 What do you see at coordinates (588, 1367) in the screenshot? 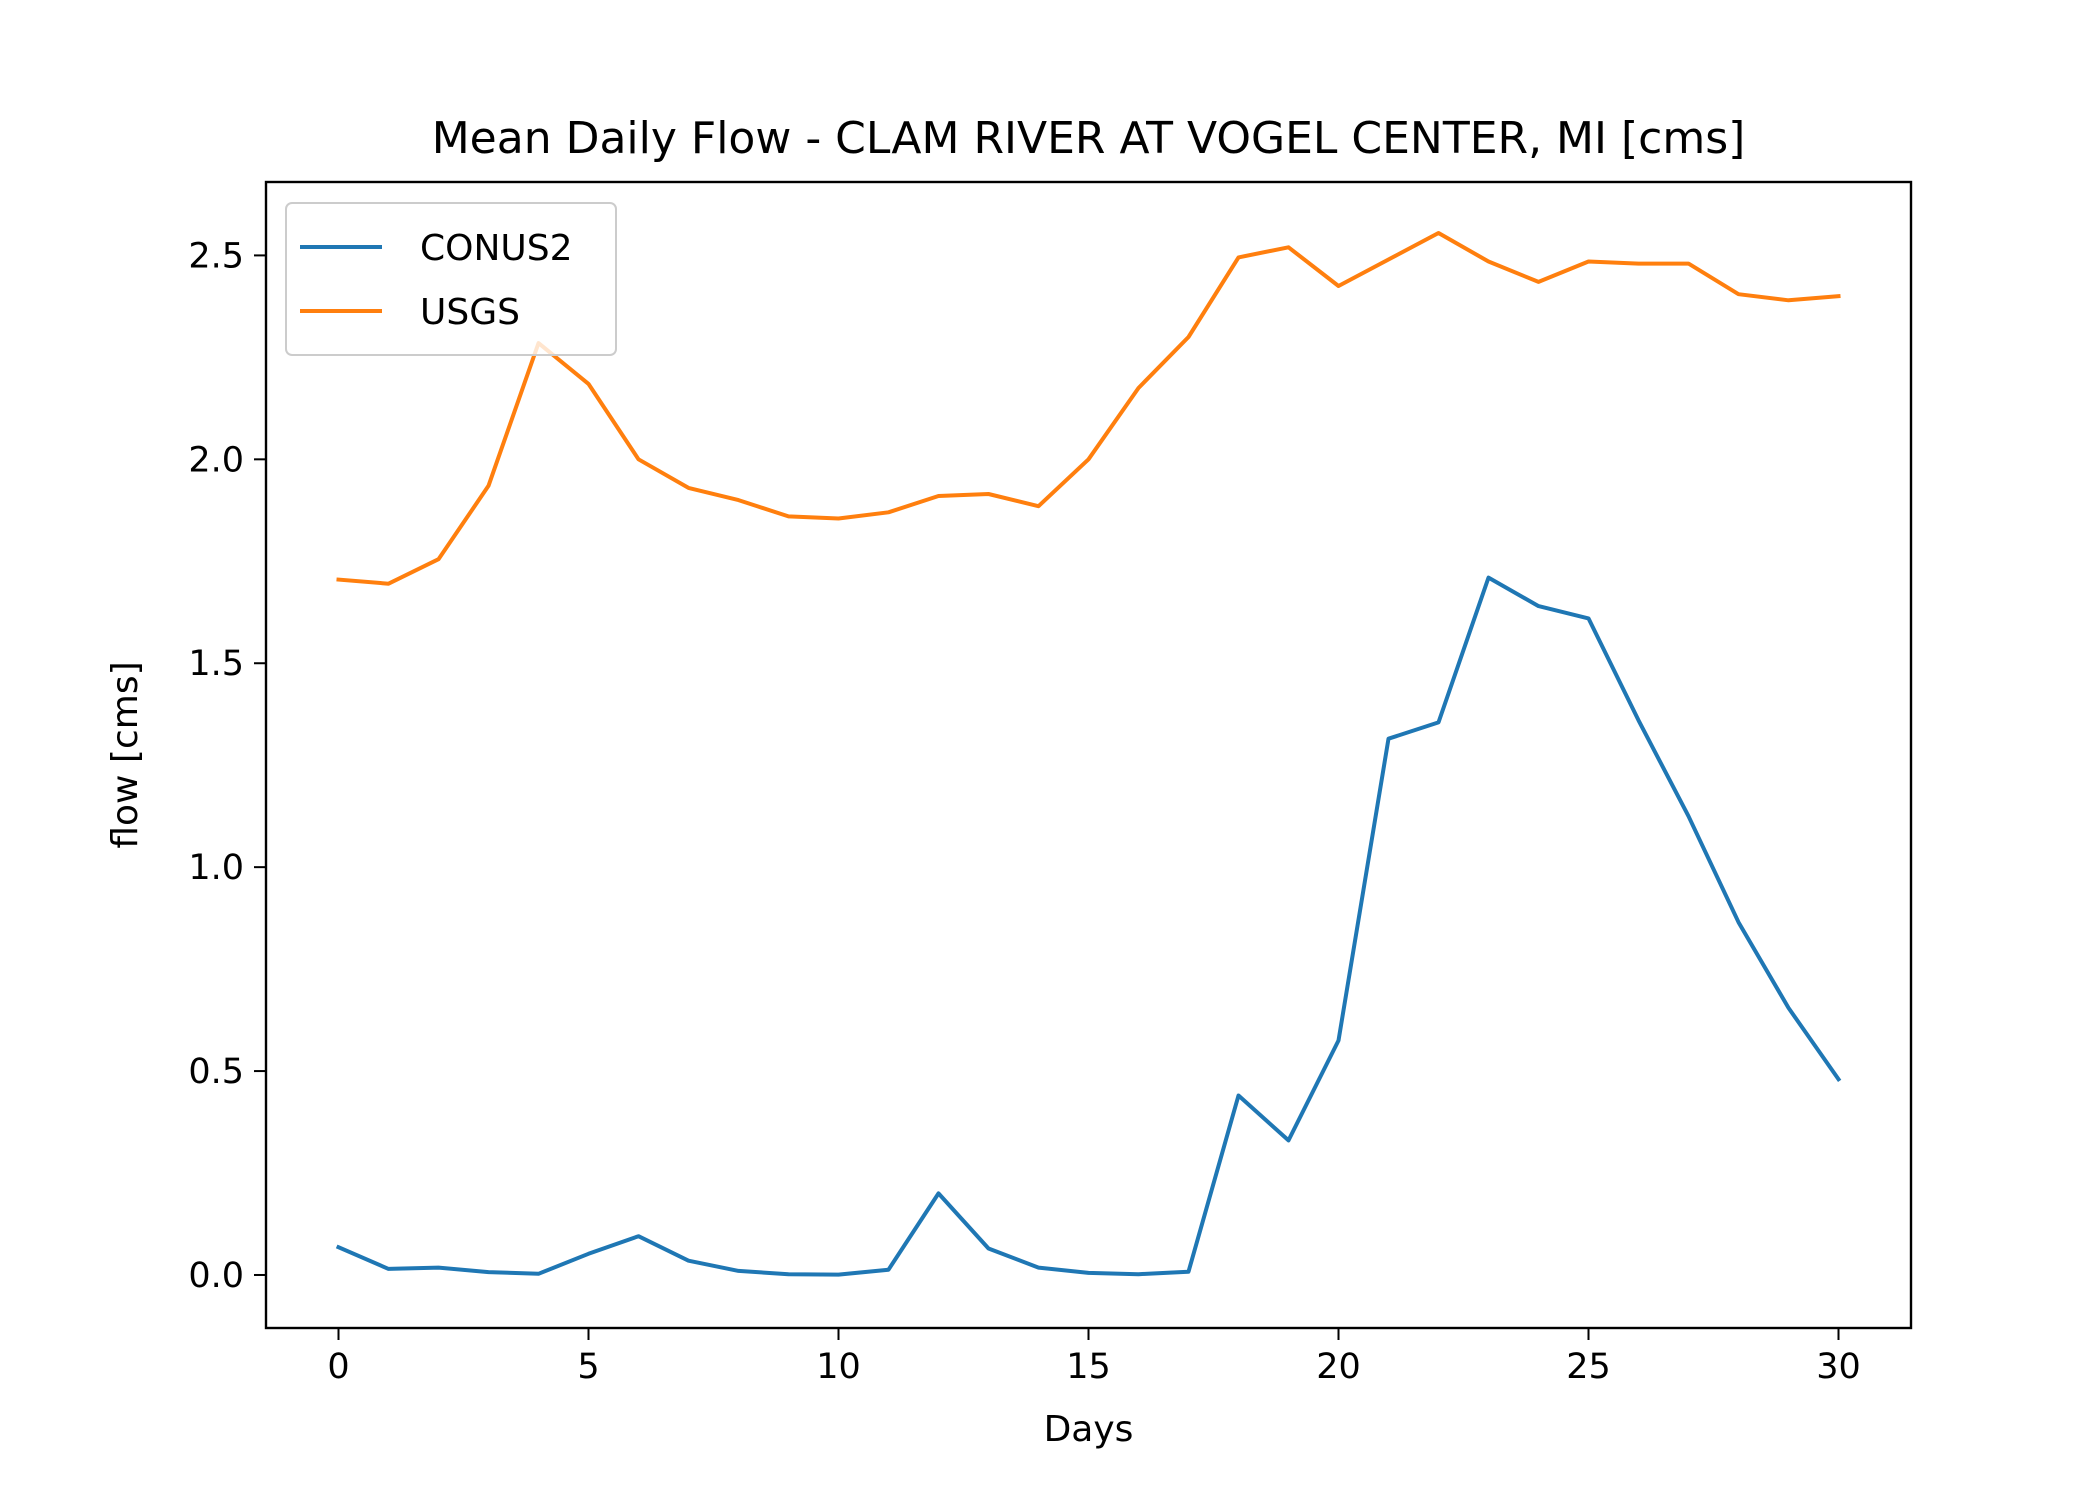
I see `x-tick-label: 5` at bounding box center [588, 1367].